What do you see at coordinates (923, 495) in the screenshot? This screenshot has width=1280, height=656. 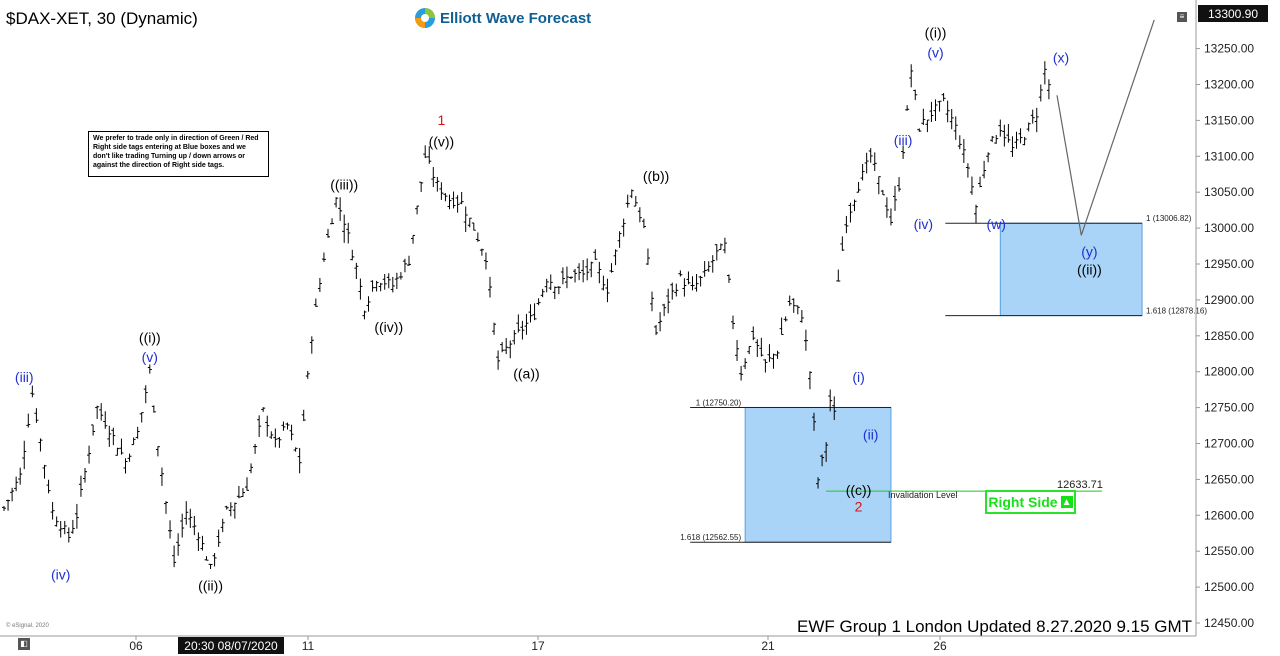 I see `invalidation-label: Invalidation Level` at bounding box center [923, 495].